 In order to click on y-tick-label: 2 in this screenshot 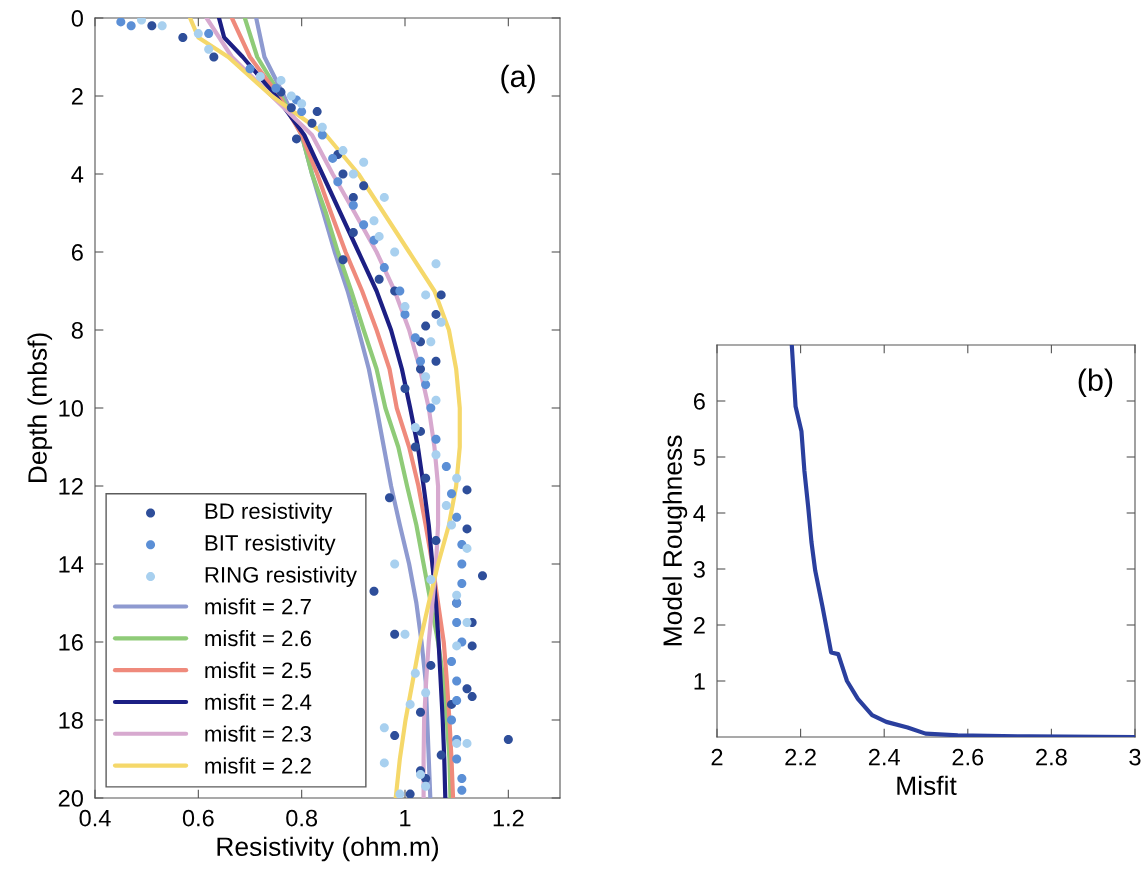, I will do `click(77, 96)`.